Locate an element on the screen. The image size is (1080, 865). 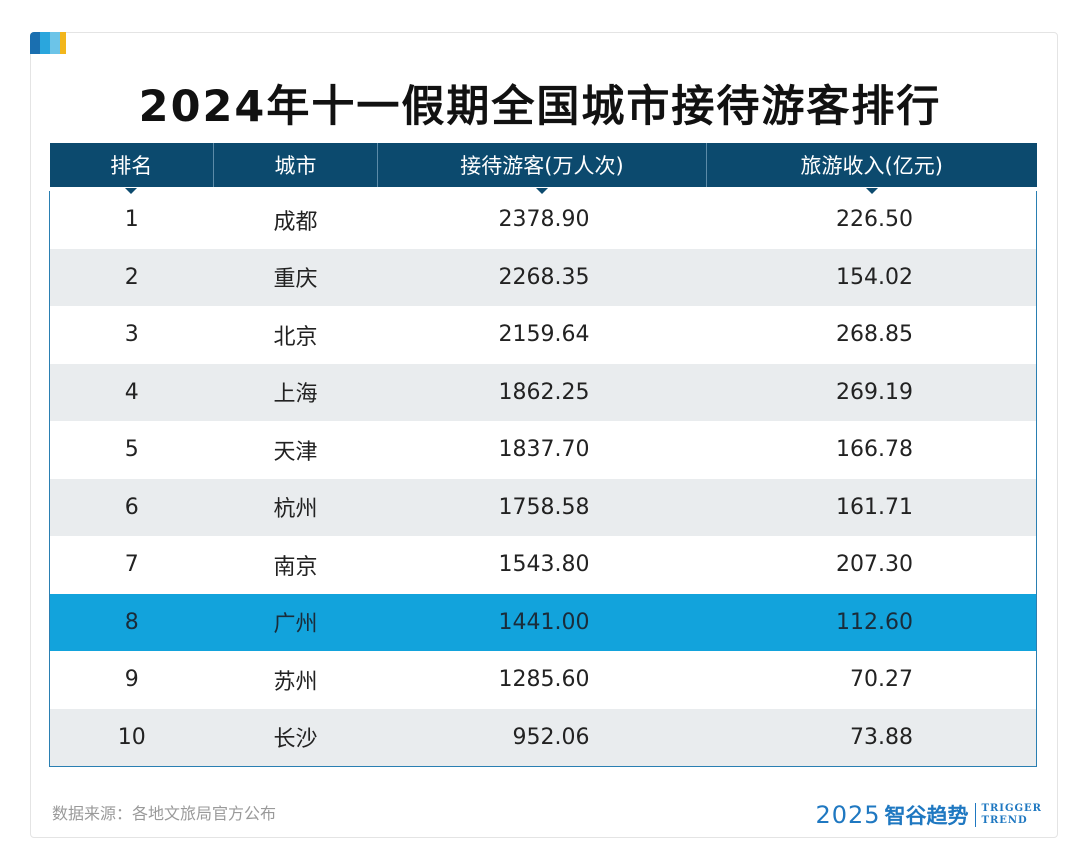
header-rank: 排名 is located at coordinates (131, 168).